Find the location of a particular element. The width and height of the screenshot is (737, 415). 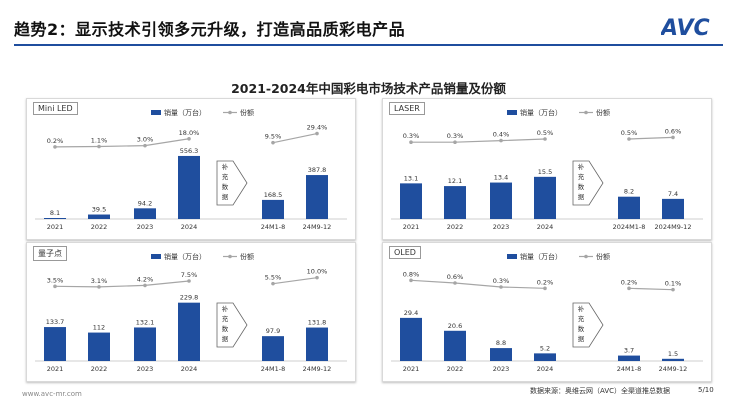

bar-value-label: 229.8 is located at coordinates (189, 298).